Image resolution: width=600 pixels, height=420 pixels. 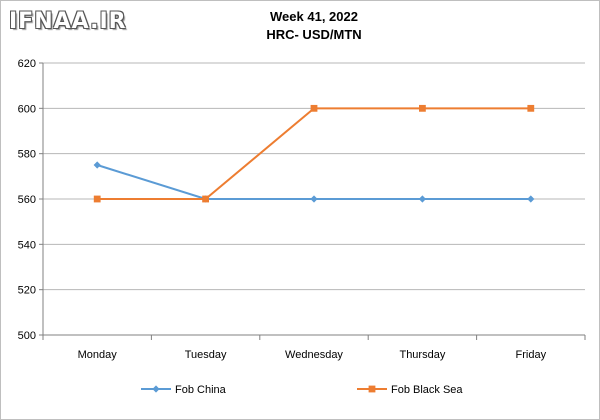 I want to click on y-tick-label: 560, so click(x=27, y=200).